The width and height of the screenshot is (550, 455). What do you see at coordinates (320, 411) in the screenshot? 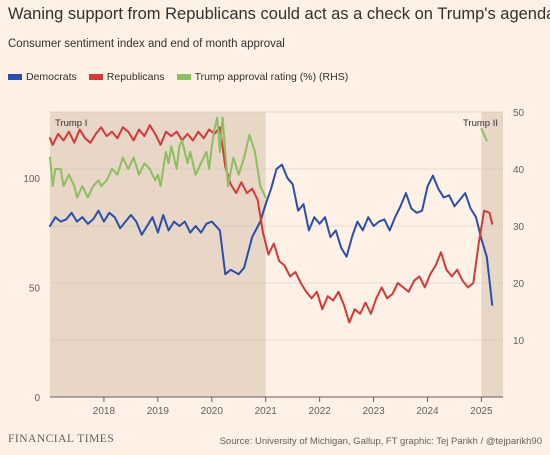
I see `x-tick-label-4: 2022` at bounding box center [320, 411].